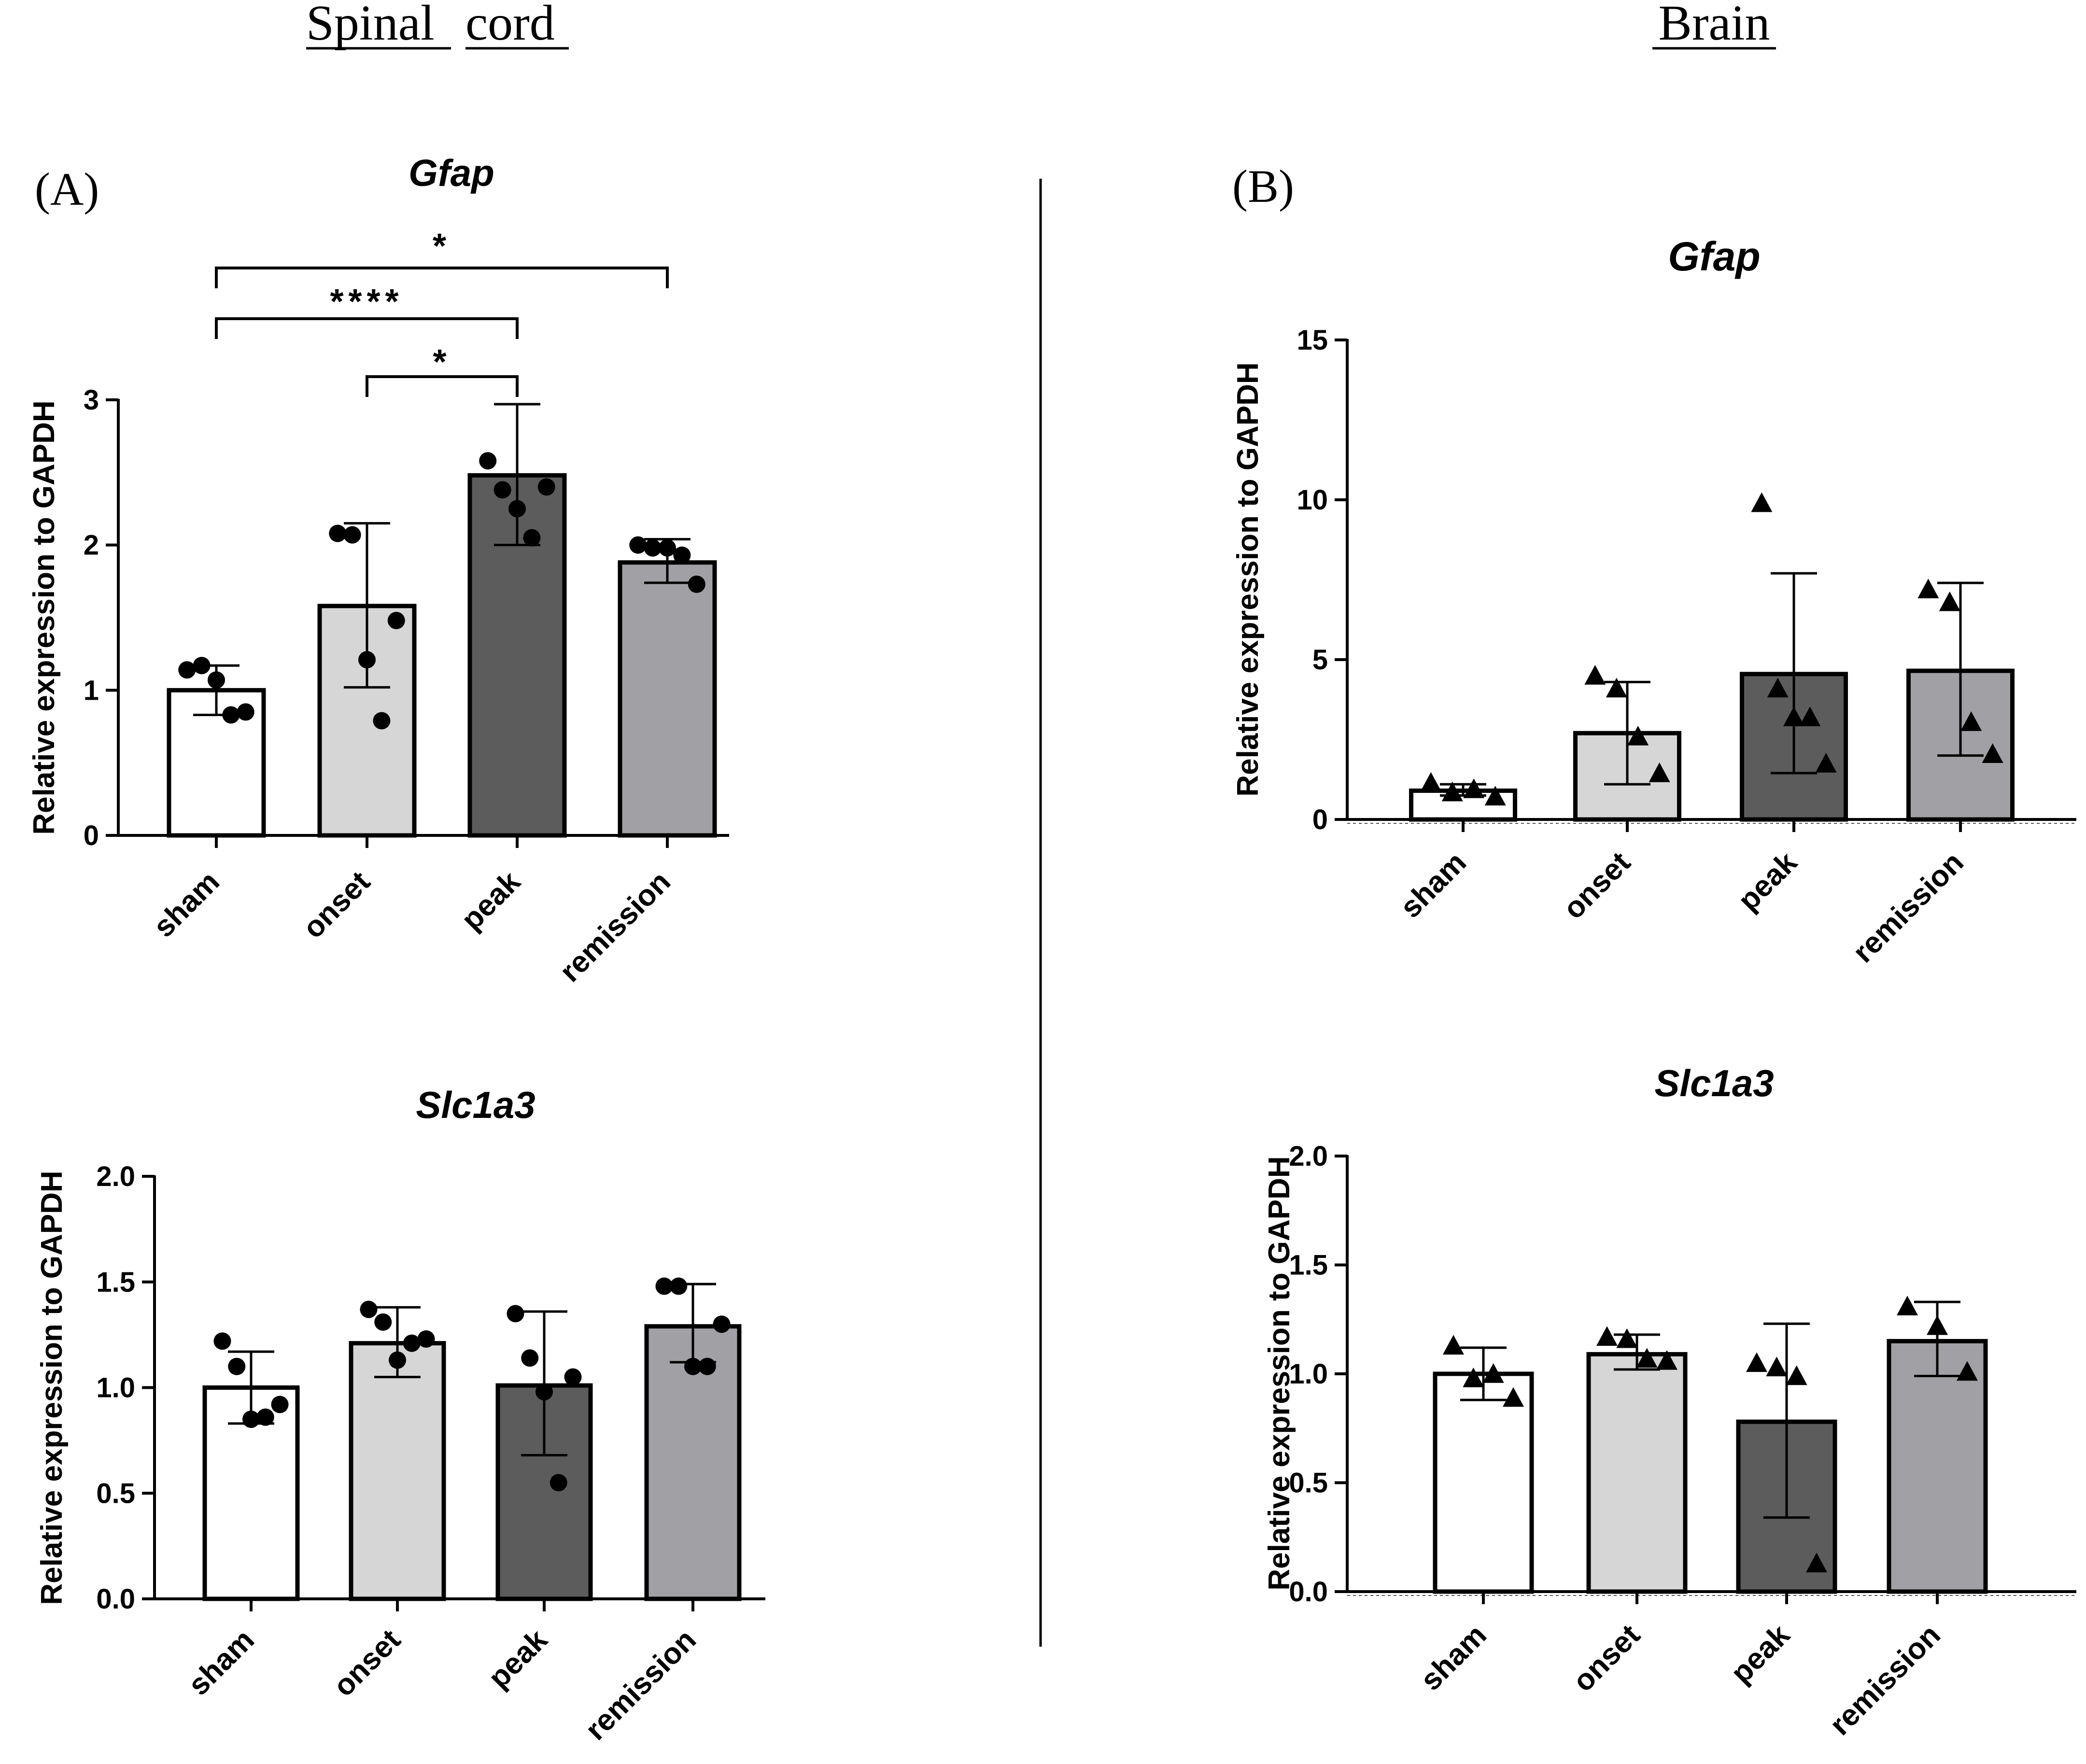 The height and width of the screenshot is (1764, 2086). What do you see at coordinates (1312, 340) in the screenshot?
I see `y-tick-label: 15` at bounding box center [1312, 340].